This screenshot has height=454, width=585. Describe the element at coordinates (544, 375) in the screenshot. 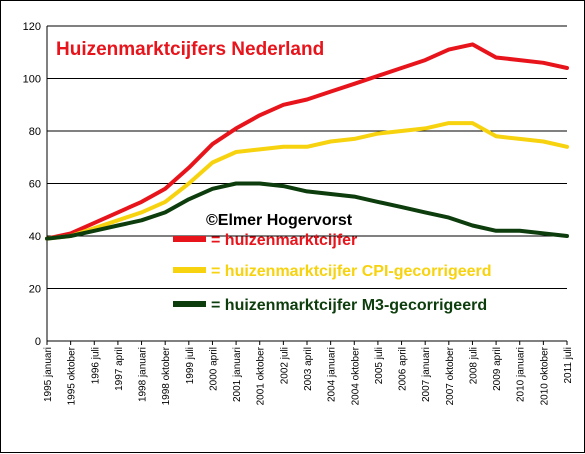

I see `x-tick-label: 2010 oktober` at that location.